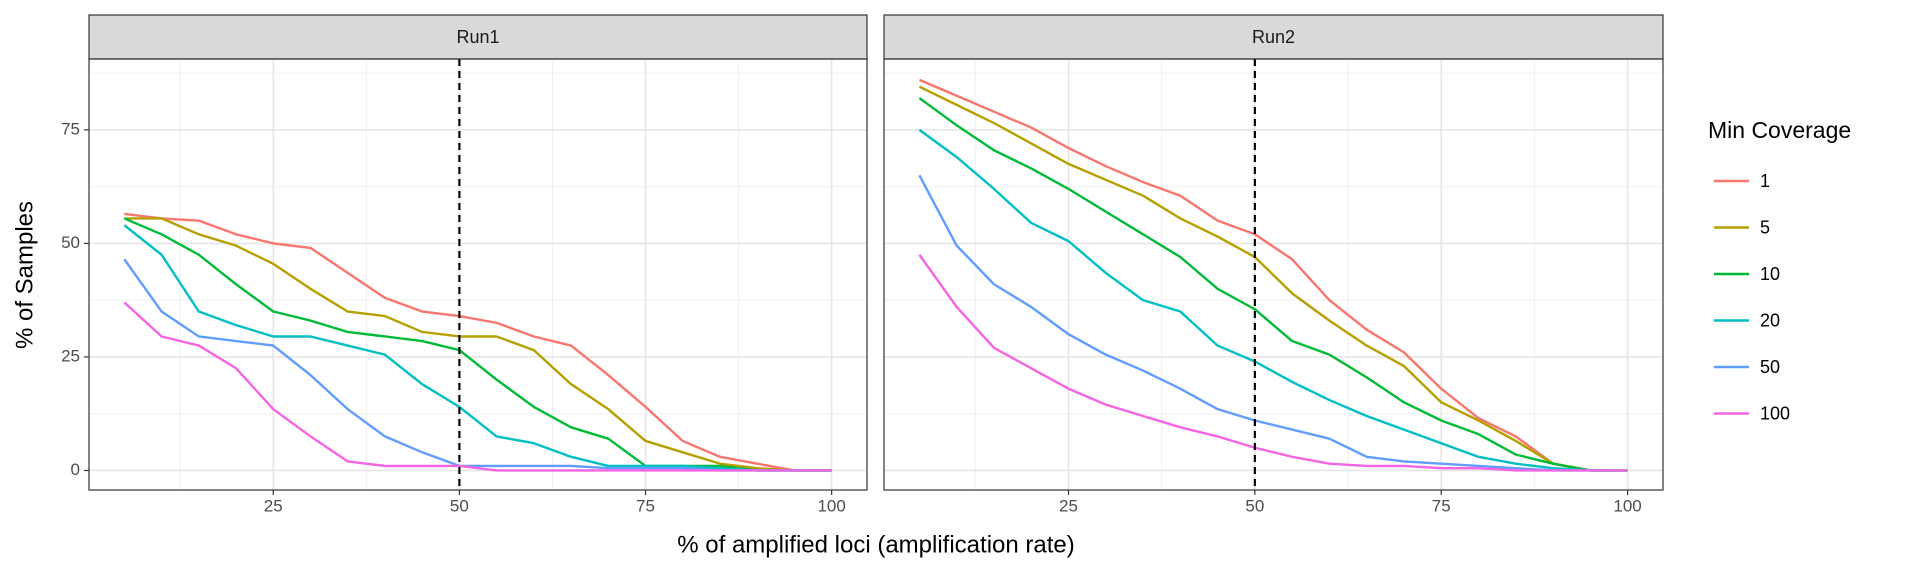 Image resolution: width=1920 pixels, height=576 pixels. Describe the element at coordinates (1775, 413) in the screenshot. I see `legend-label: 100` at that location.